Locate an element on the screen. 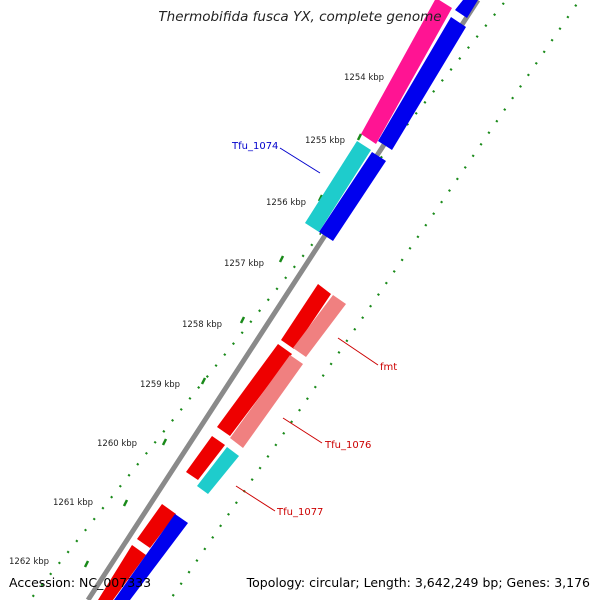  gene-magenta is located at coordinates (406, 72).